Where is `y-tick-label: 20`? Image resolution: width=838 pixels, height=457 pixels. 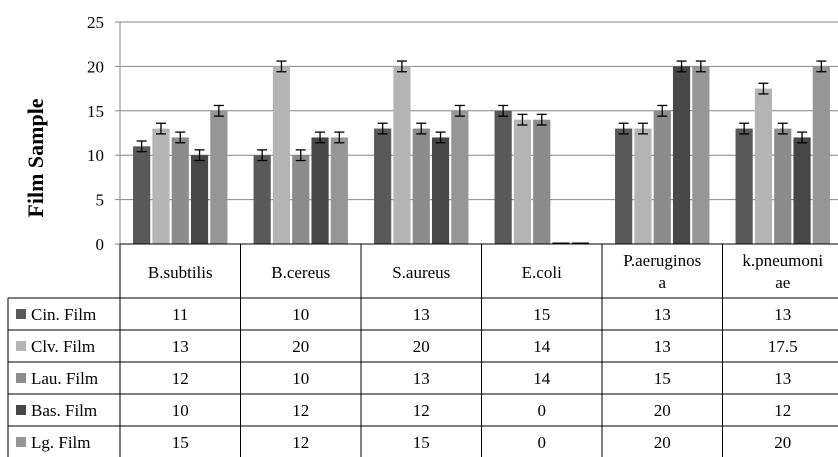
y-tick-label: 20 is located at coordinates (95, 66).